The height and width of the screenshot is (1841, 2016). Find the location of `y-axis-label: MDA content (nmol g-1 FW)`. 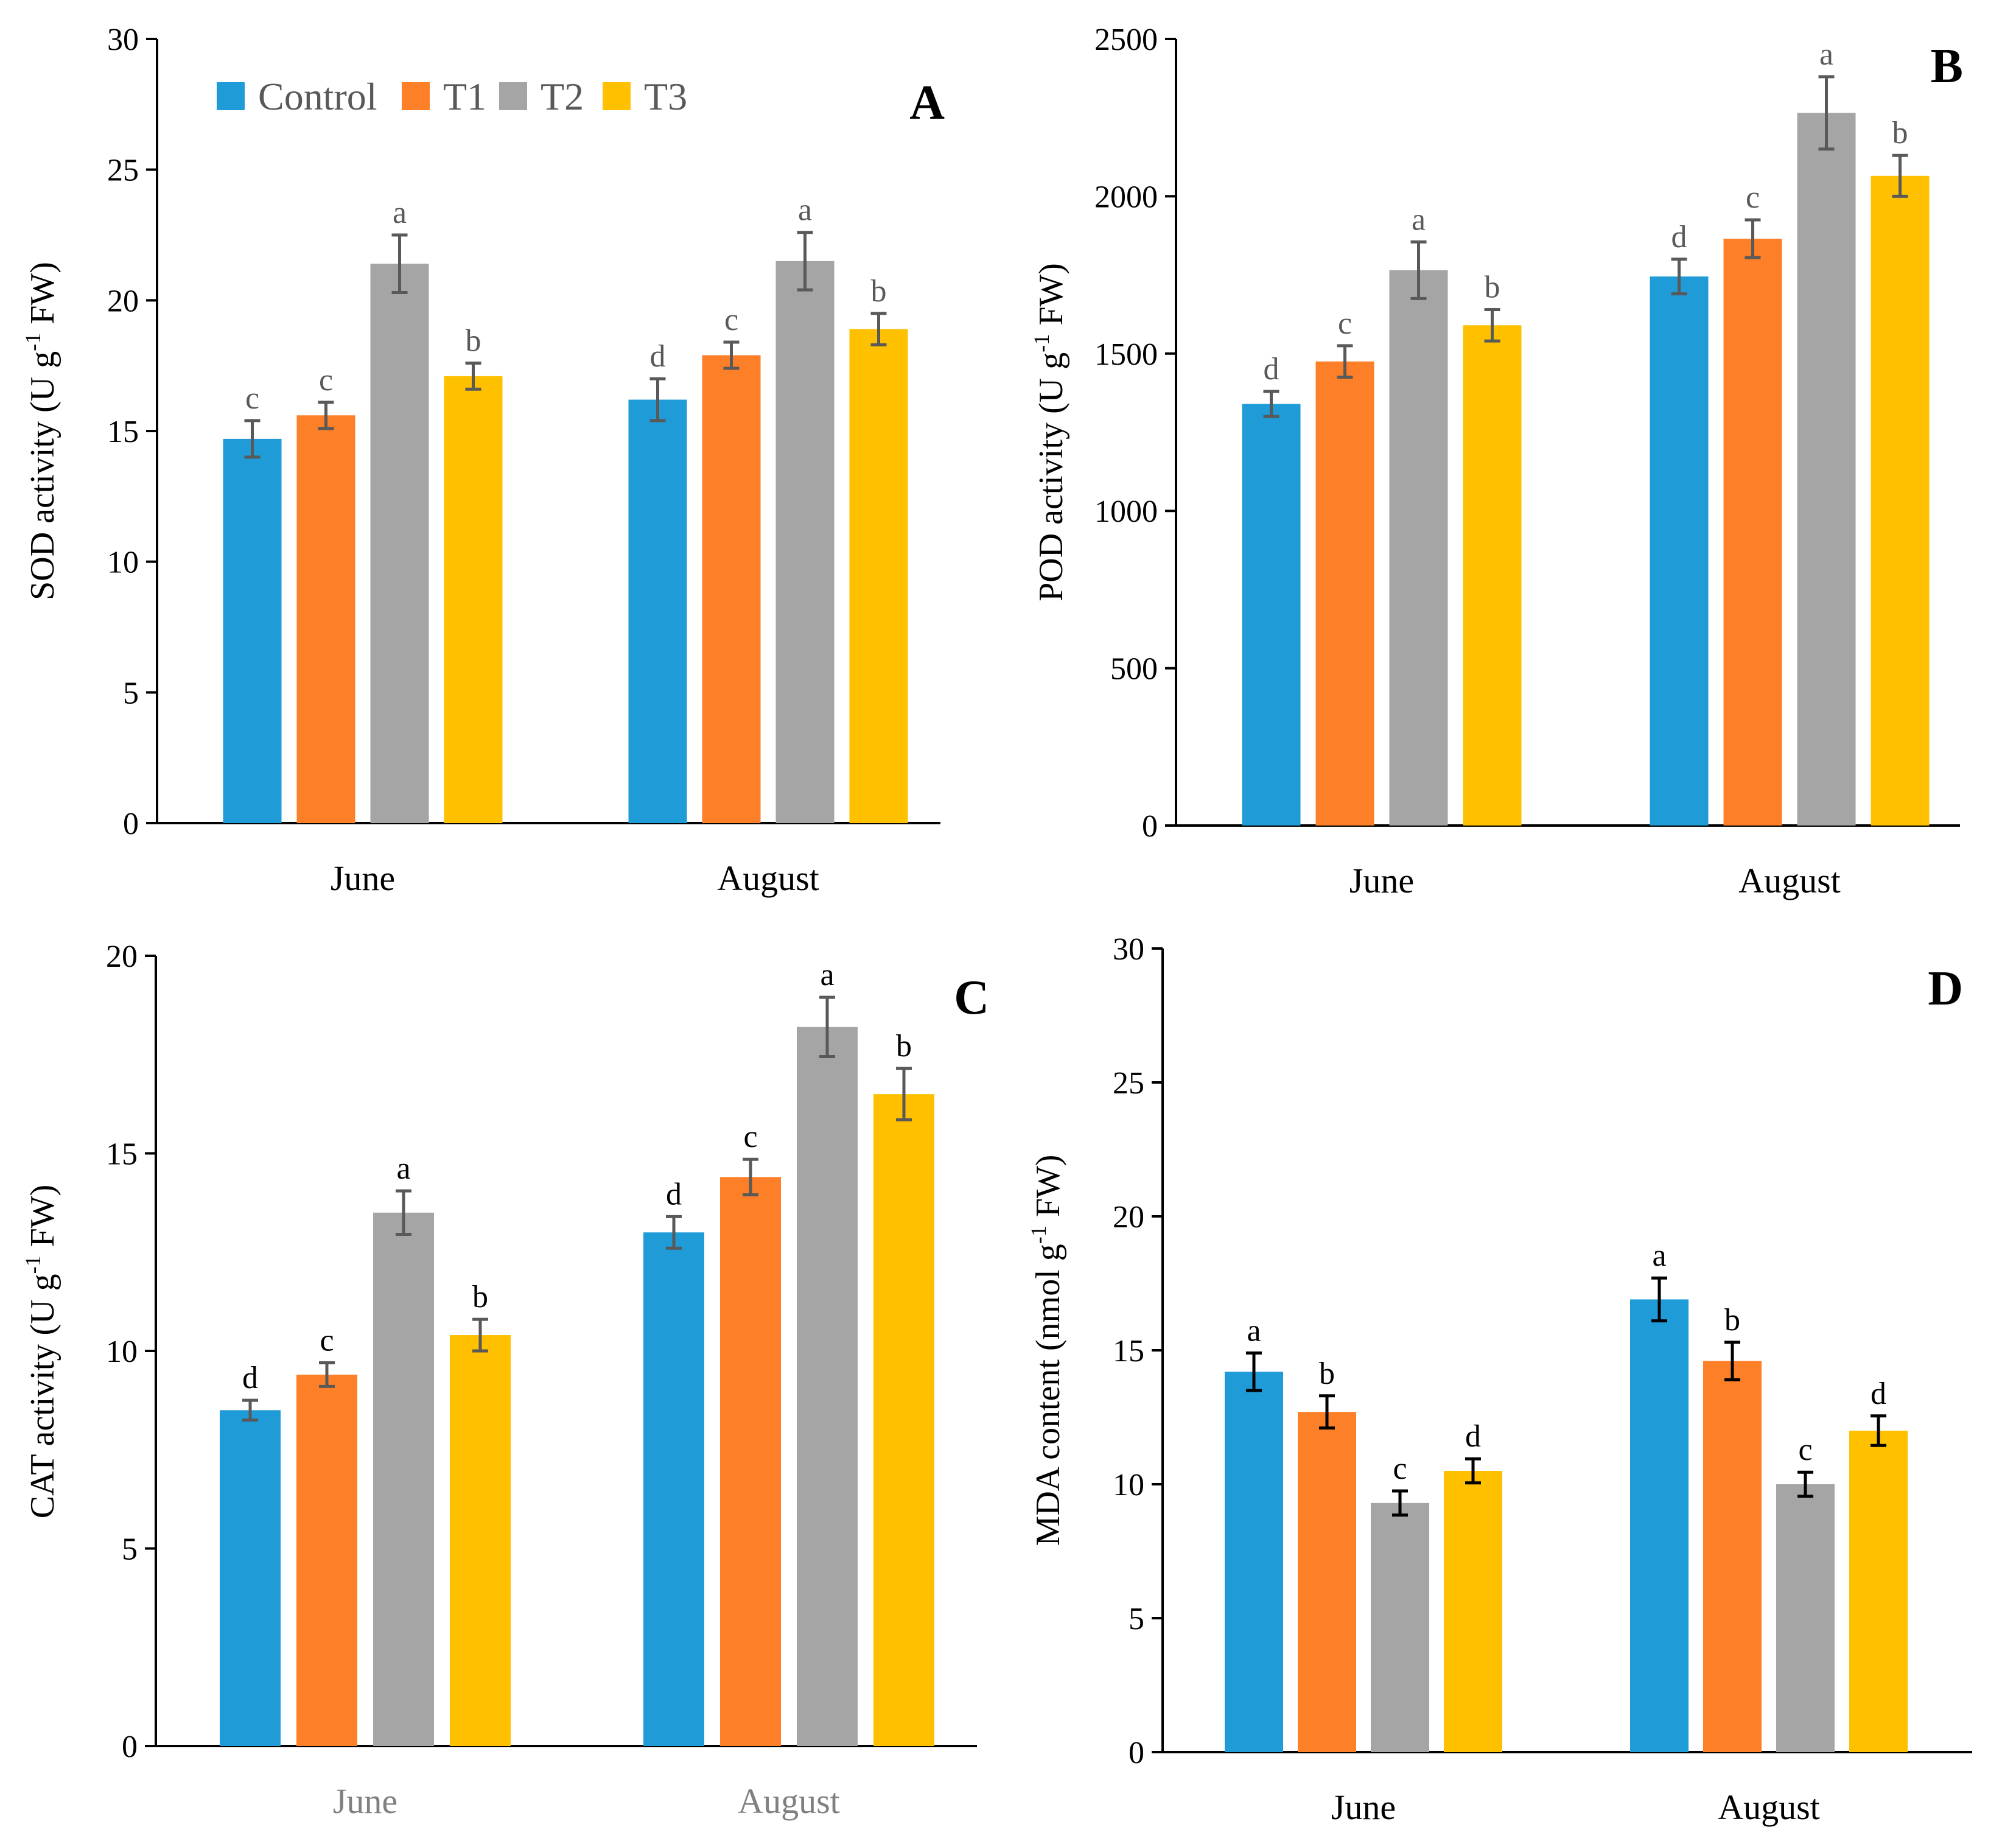

y-axis-label: MDA content (nmol g-1 FW) is located at coordinates (1046, 1350).